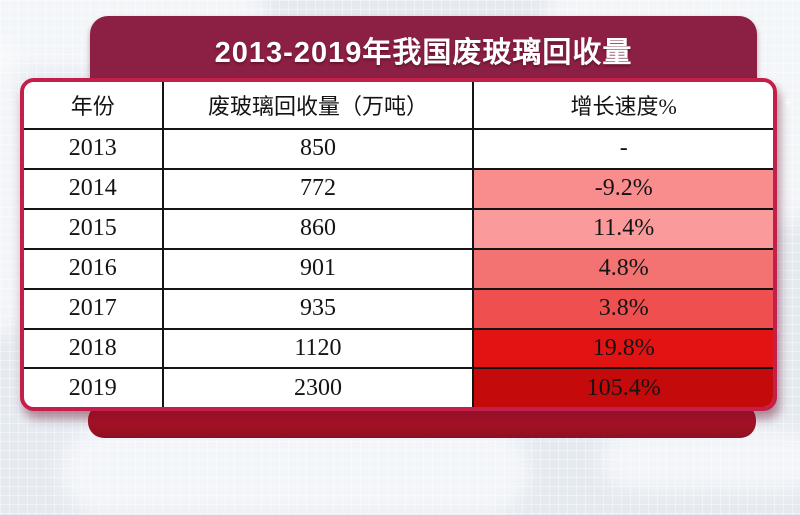  What do you see at coordinates (622, 228) in the screenshot?
I see `growth-cell: 11.4%` at bounding box center [622, 228].